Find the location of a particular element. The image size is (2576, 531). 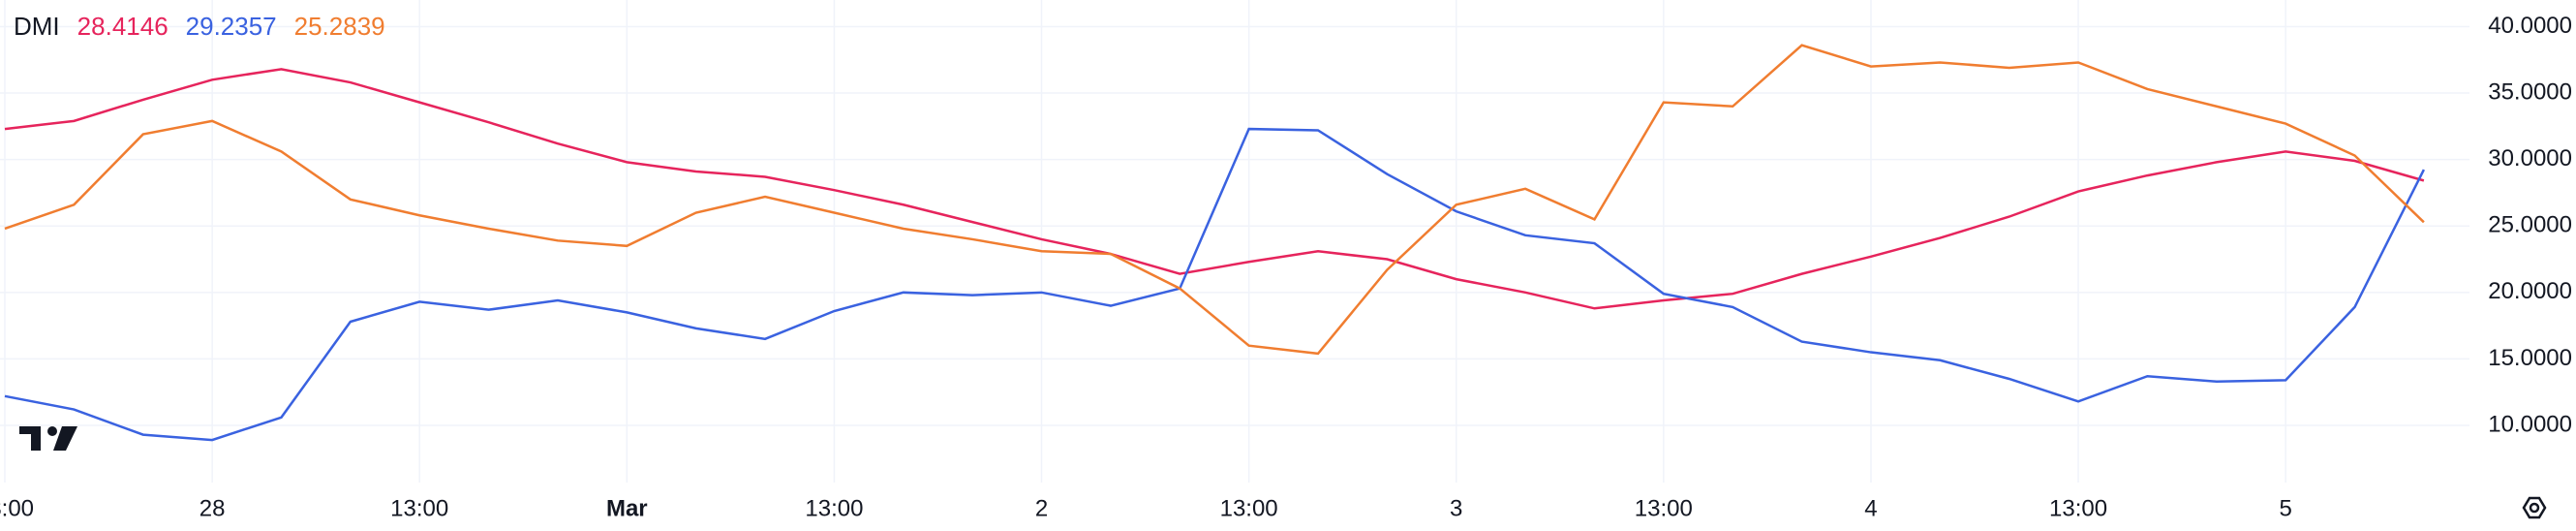

indicator-title: DMI is located at coordinates (37, 26).